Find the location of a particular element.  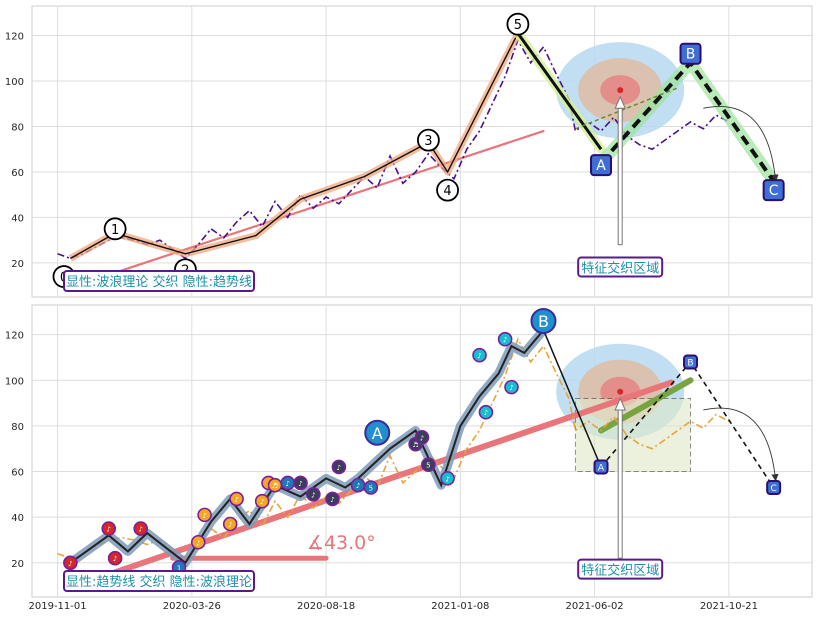

annotation: 显性:趋势线 交织 隐性:波浪理论 is located at coordinates (159, 582).